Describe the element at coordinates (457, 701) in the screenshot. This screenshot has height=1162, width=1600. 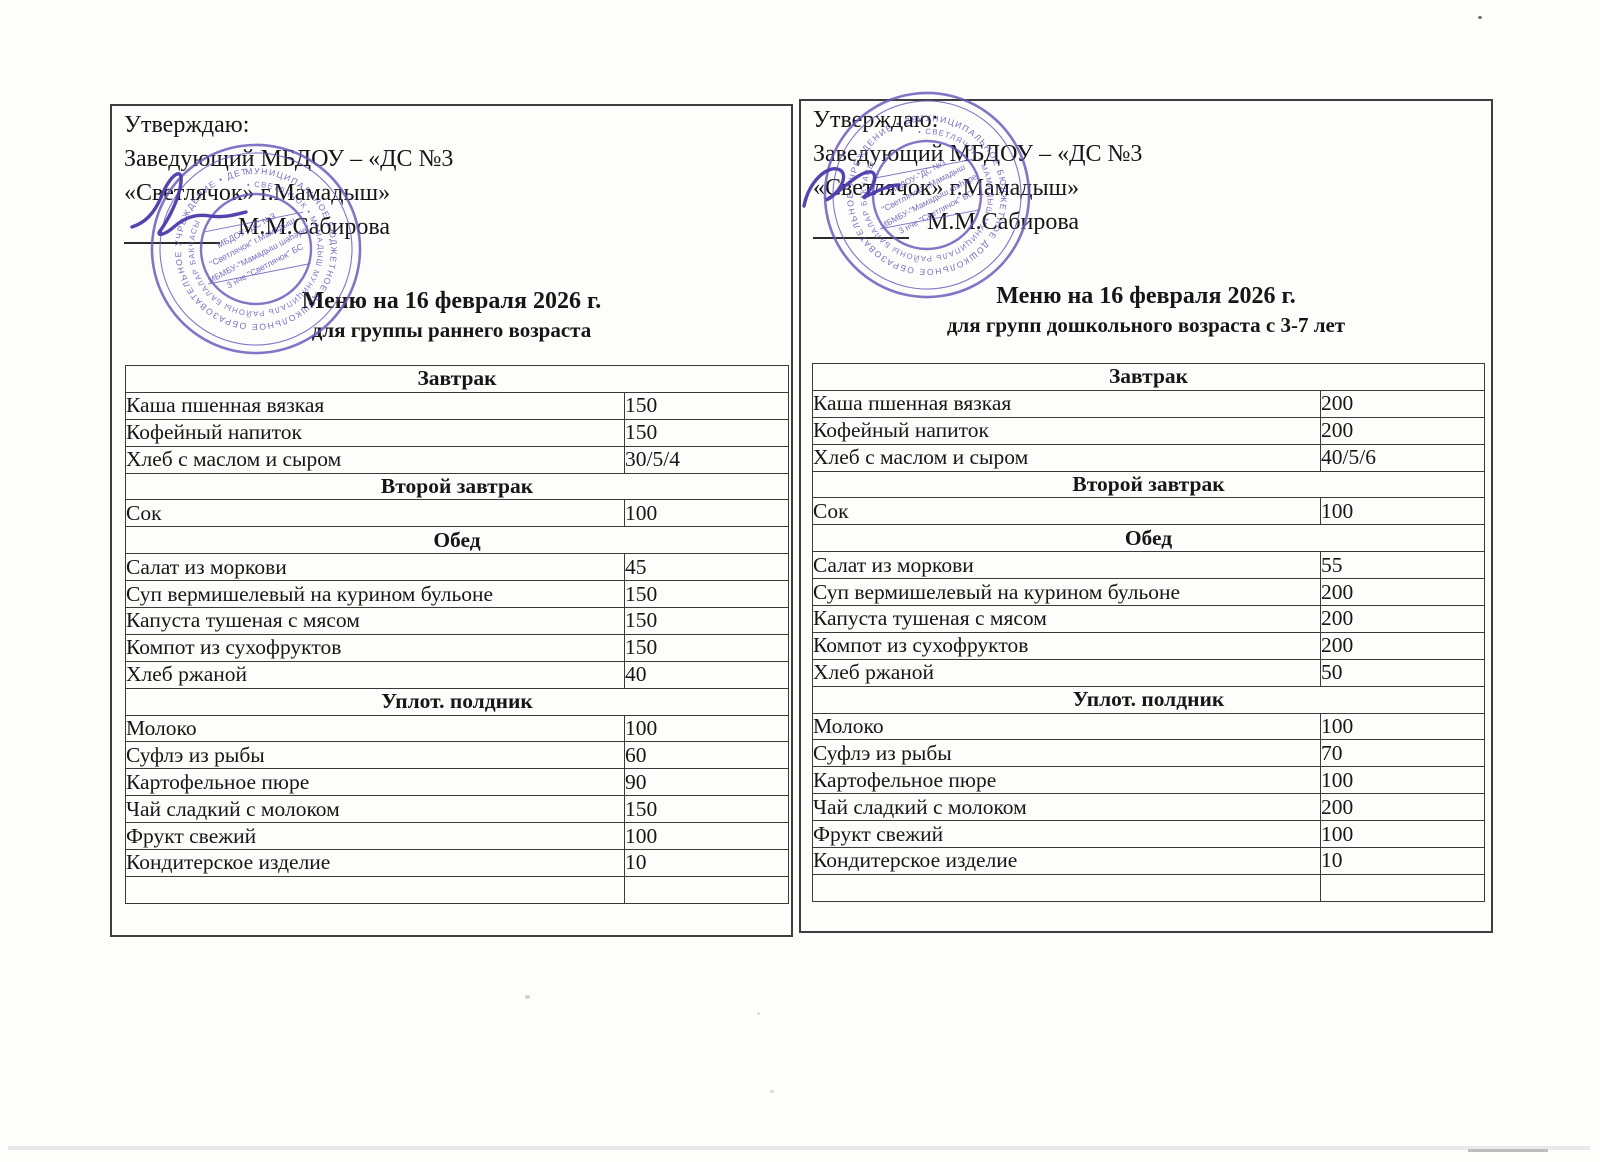
I see `meal-section-header: Уплот. полдник` at that location.